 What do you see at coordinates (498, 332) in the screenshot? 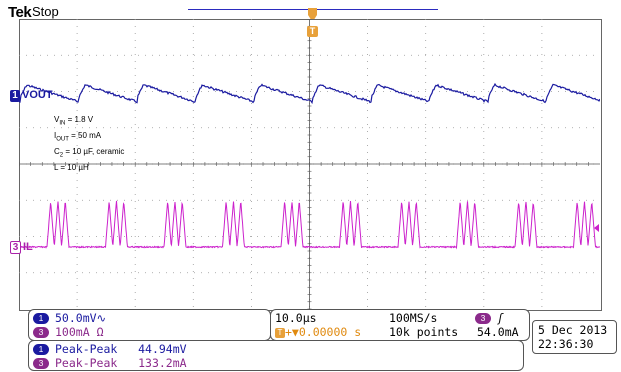
I see `trigger-level: 54.0mA` at bounding box center [498, 332].